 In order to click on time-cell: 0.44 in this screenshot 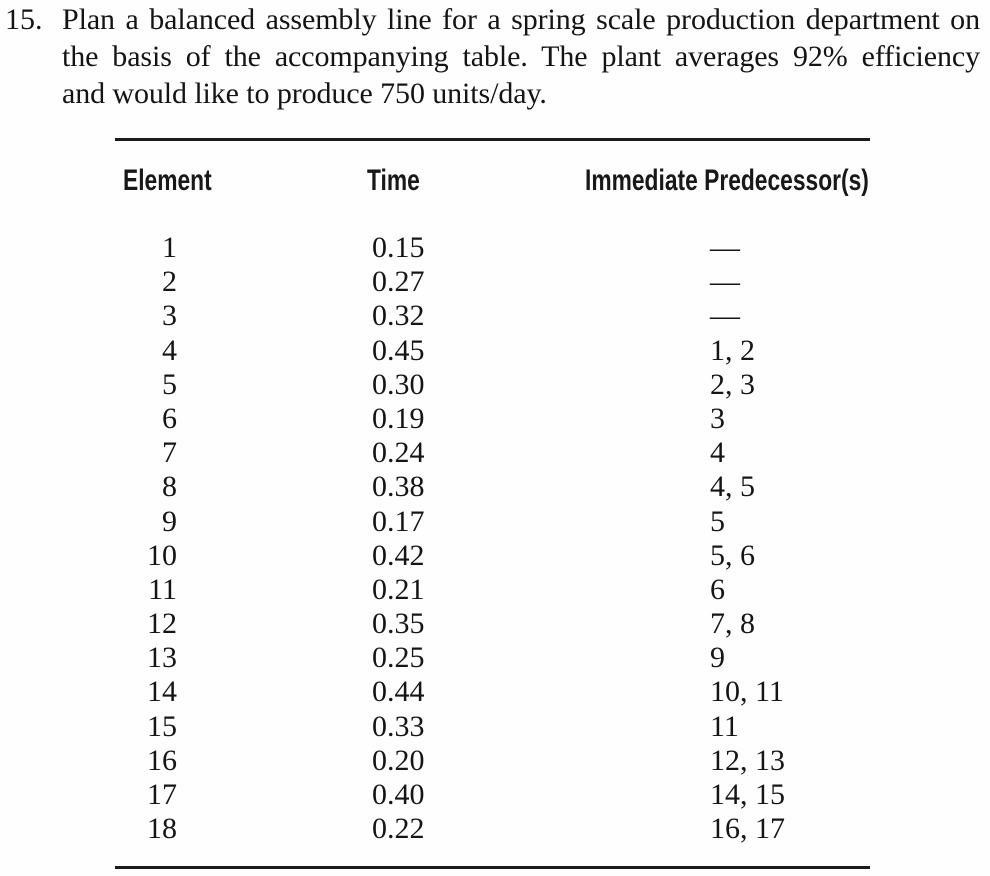, I will do `click(398, 692)`.